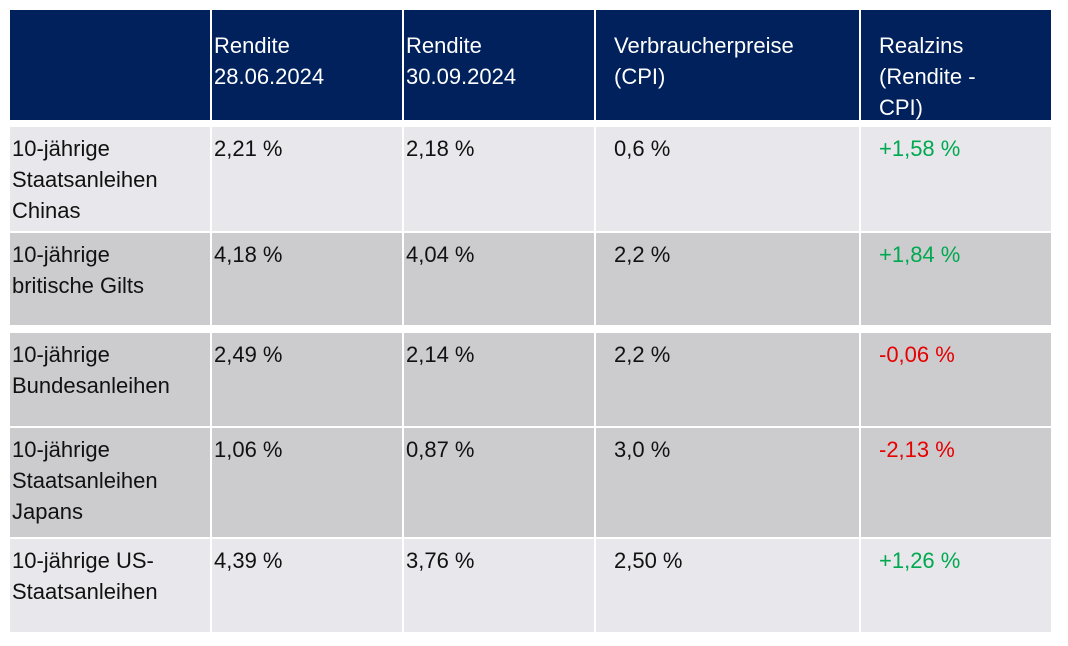  Describe the element at coordinates (499, 179) in the screenshot. I see `table-cell: 2,18 %` at that location.